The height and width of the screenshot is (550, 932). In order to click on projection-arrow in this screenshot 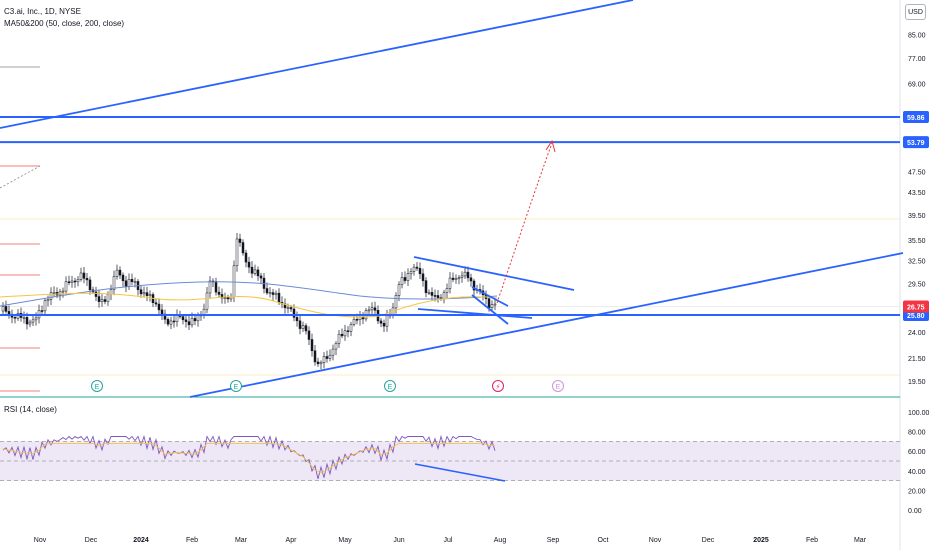, I will do `click(524, 223)`.